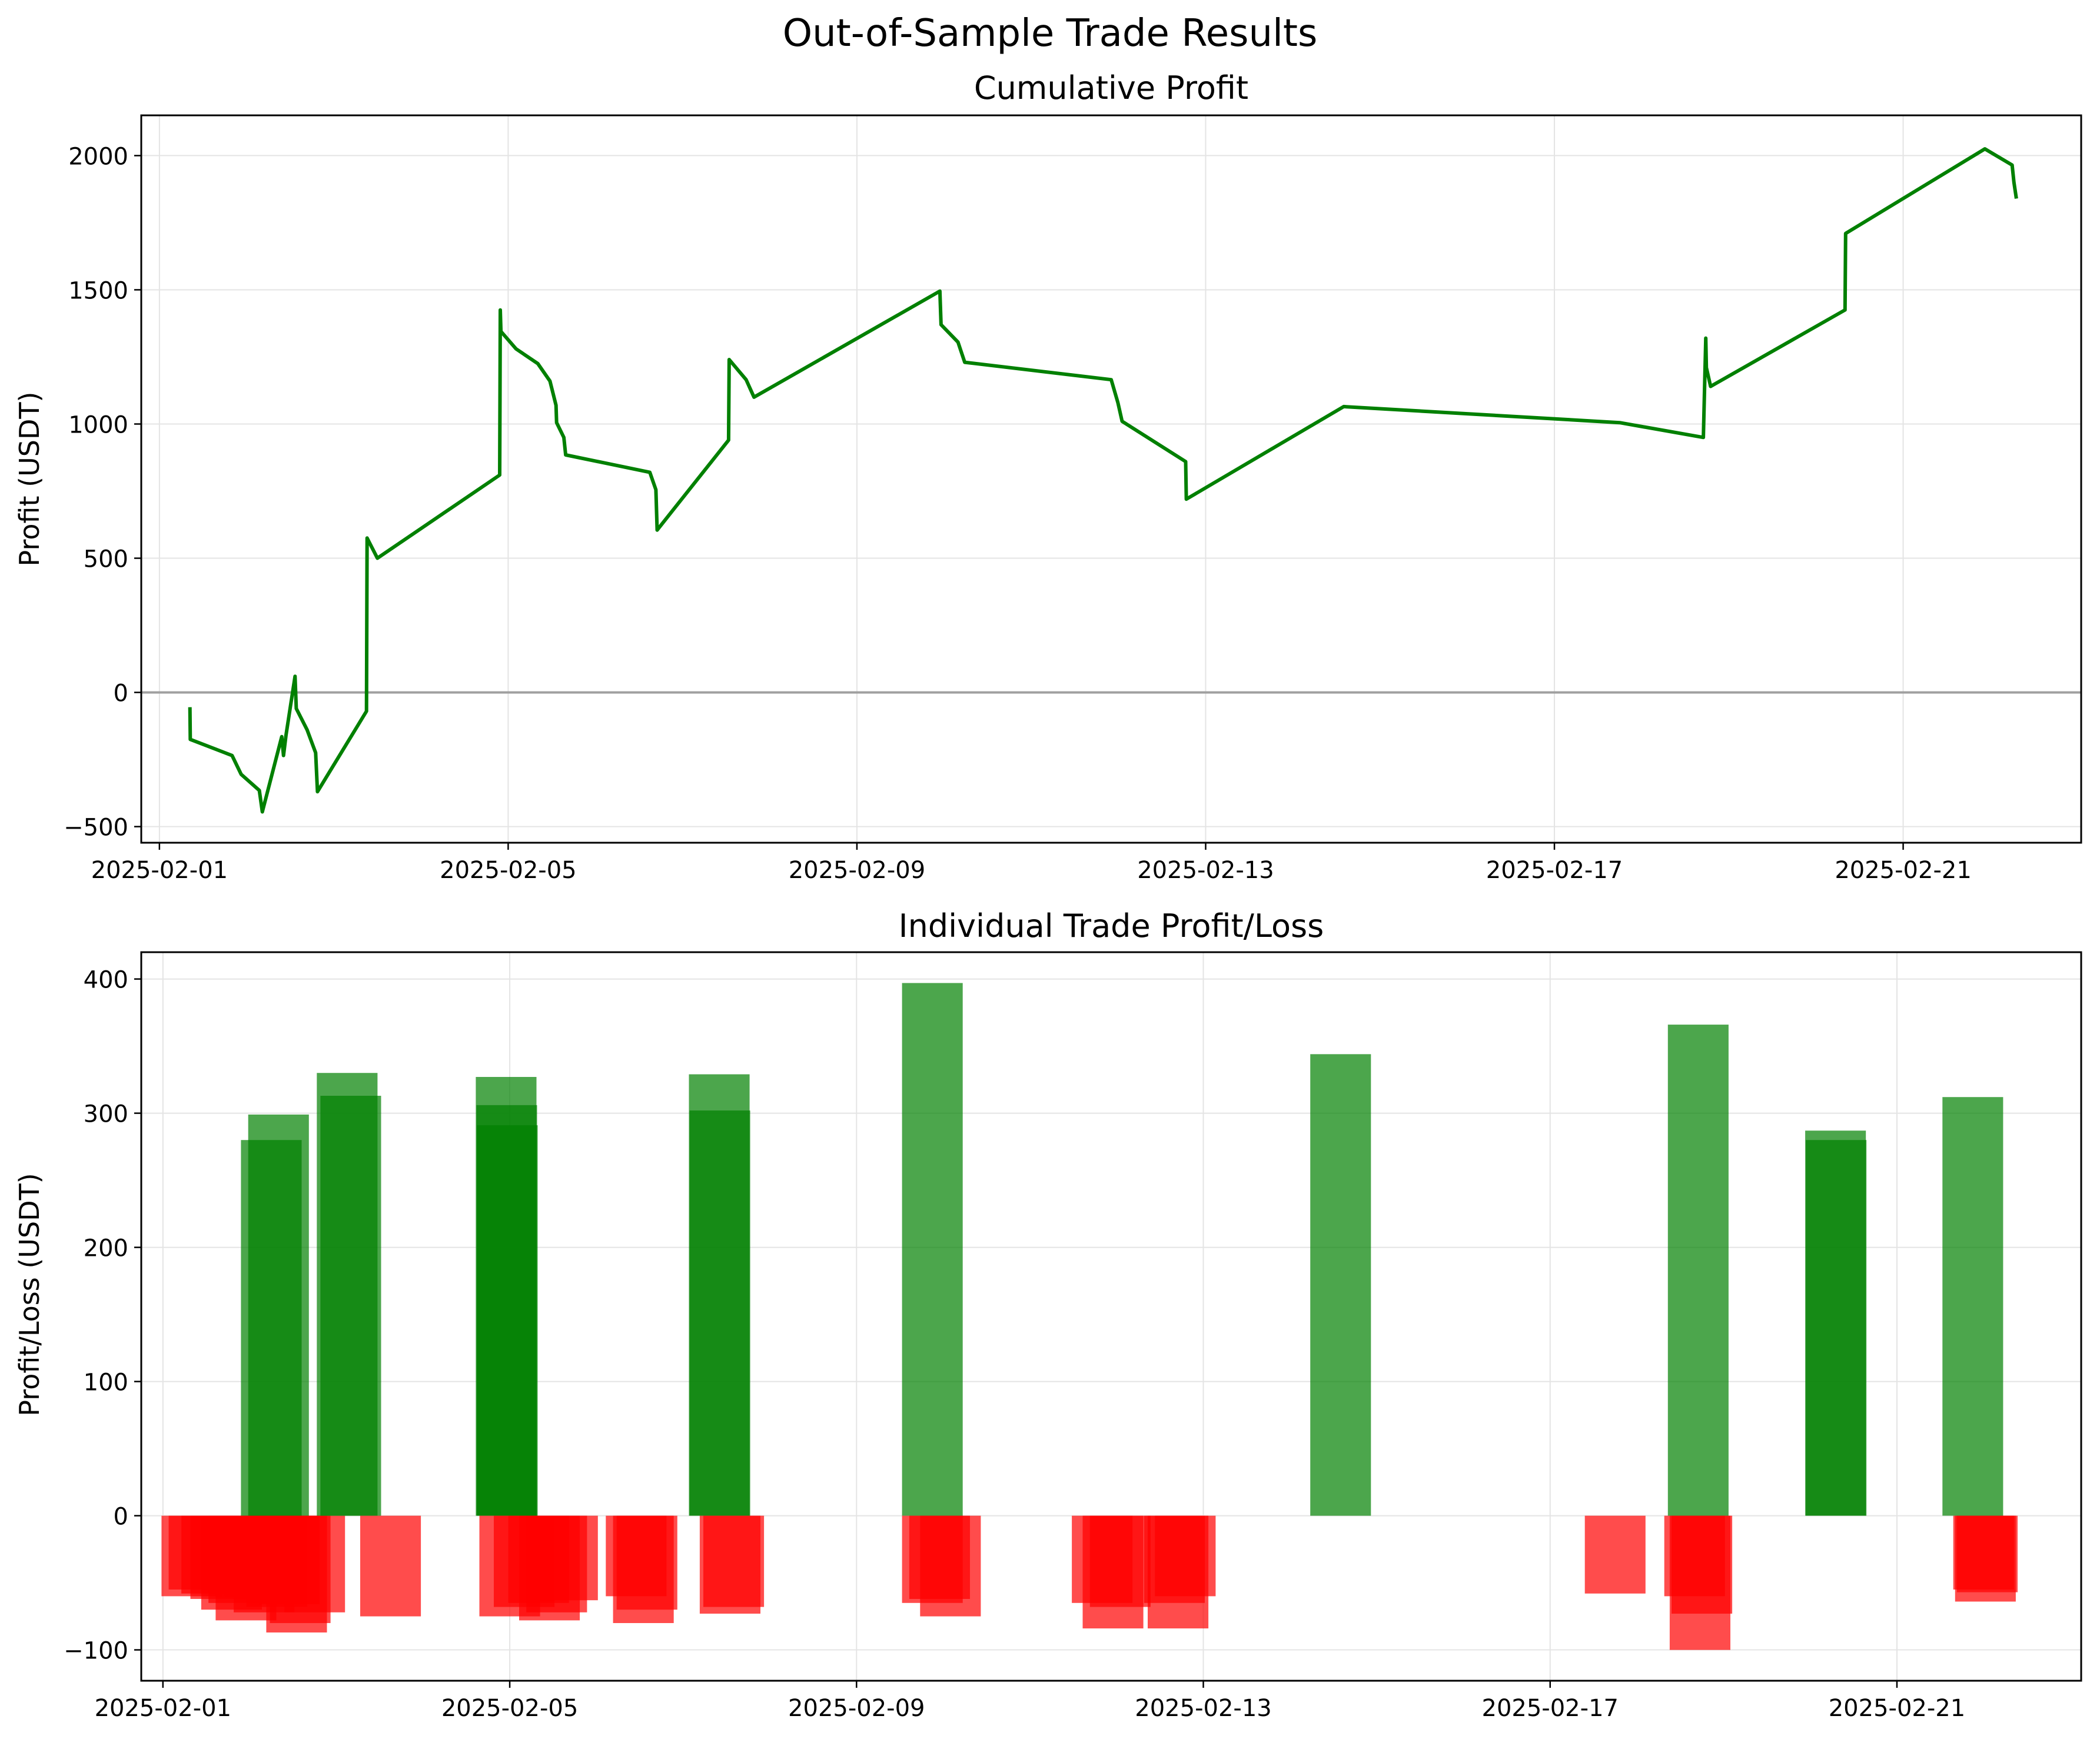 This screenshot has height=1739, width=2100. I want to click on y-tick-label: 2000, so click(98, 156).